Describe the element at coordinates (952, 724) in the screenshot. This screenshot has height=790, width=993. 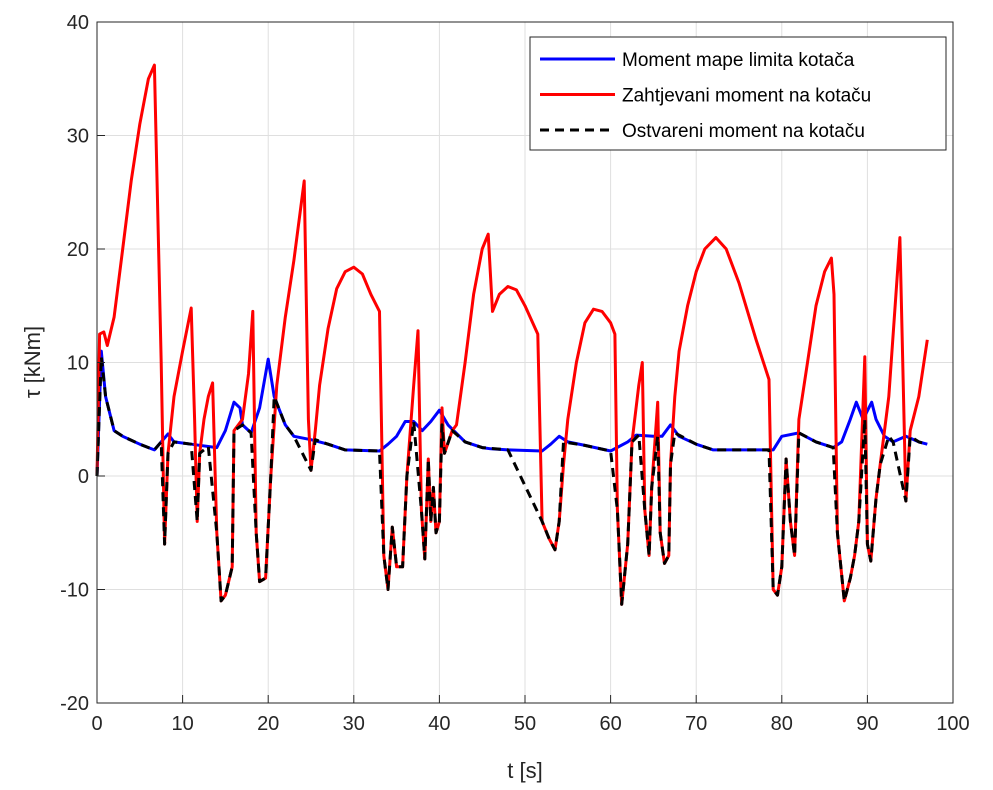
I see `x-tick-label: 100` at that location.